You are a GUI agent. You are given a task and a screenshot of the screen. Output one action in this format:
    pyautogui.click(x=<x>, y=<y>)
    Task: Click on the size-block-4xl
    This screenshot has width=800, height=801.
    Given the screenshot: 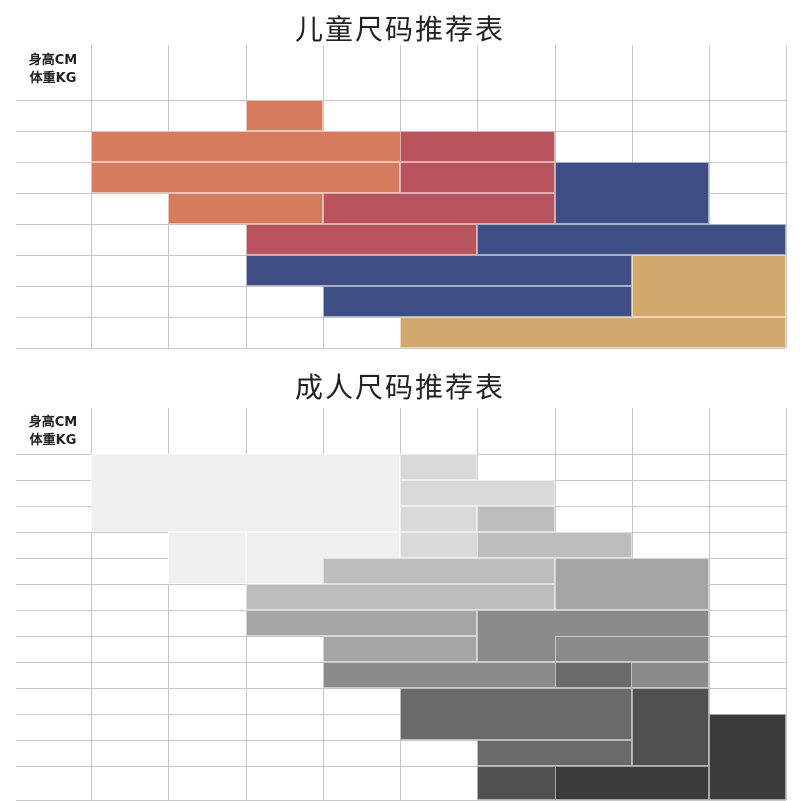 What is the action you would take?
    pyautogui.click(x=670, y=727)
    